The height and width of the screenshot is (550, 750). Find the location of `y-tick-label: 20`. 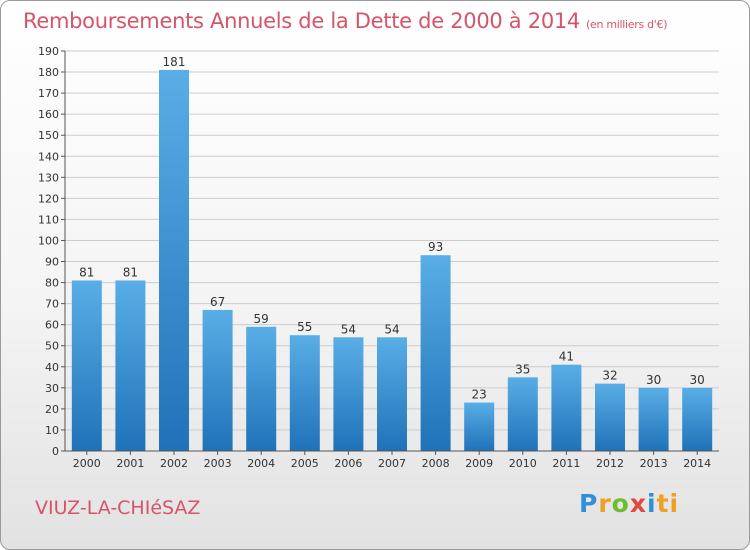

y-tick-label: 20 is located at coordinates (52, 409).